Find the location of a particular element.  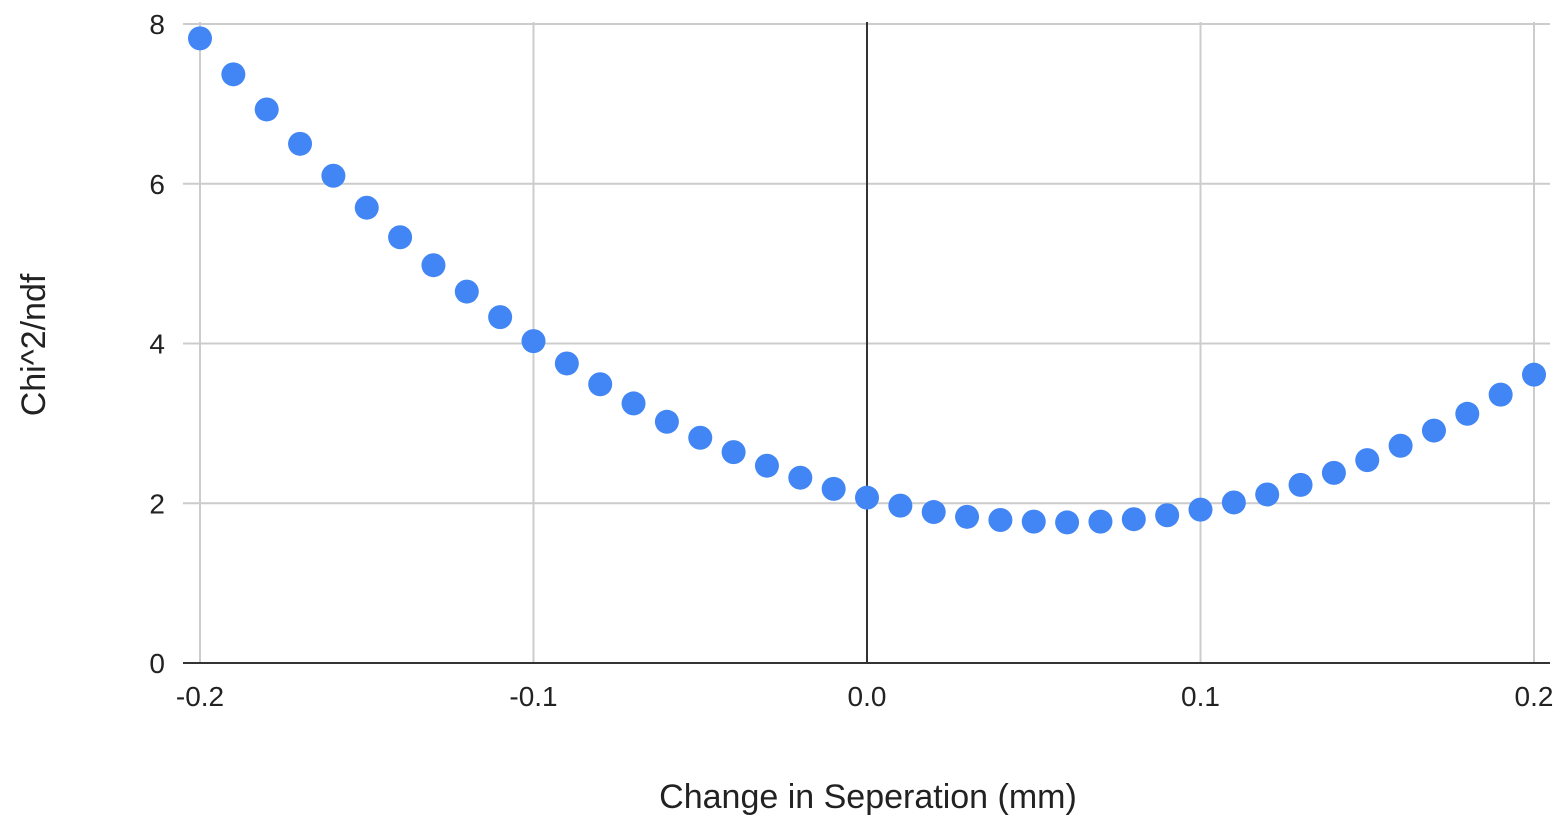

x-tick-label: -0.1 is located at coordinates (533, 696).